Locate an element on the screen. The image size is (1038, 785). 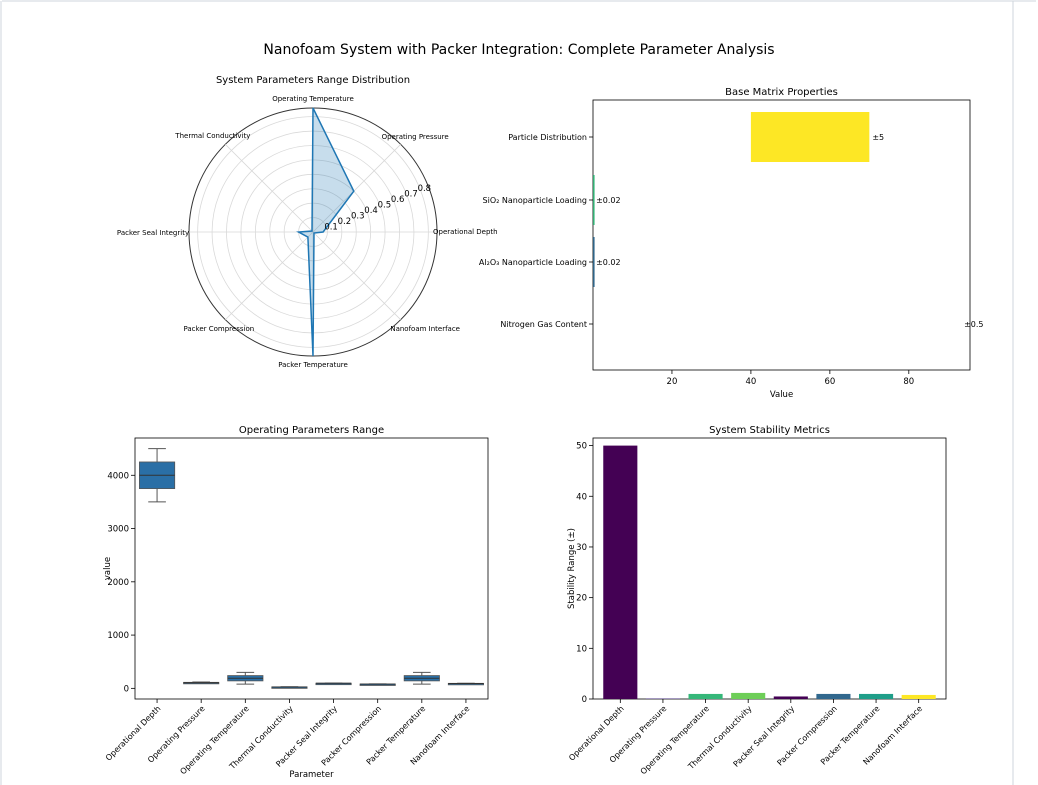
radar-category-label: Packer Seal Integrity is located at coordinates (153, 233).